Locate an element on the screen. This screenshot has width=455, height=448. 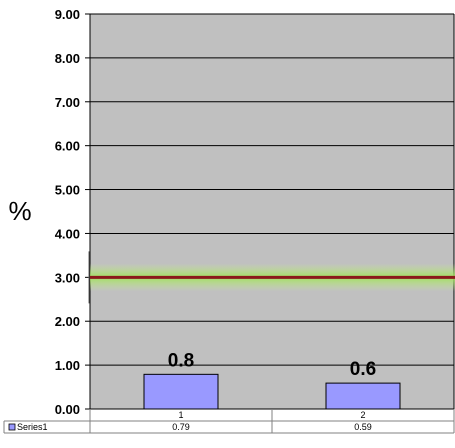
y-tick-label-0: 0.00 is located at coordinates (67, 409).